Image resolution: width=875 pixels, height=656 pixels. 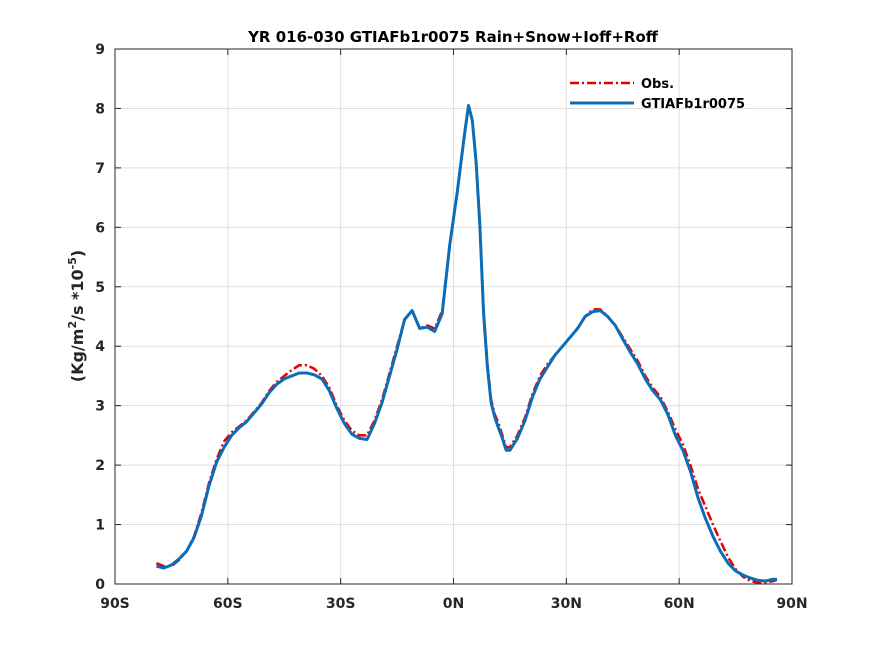 What do you see at coordinates (72, 325) in the screenshot?
I see `y-axis-label-sup1: 2` at bounding box center [72, 325].